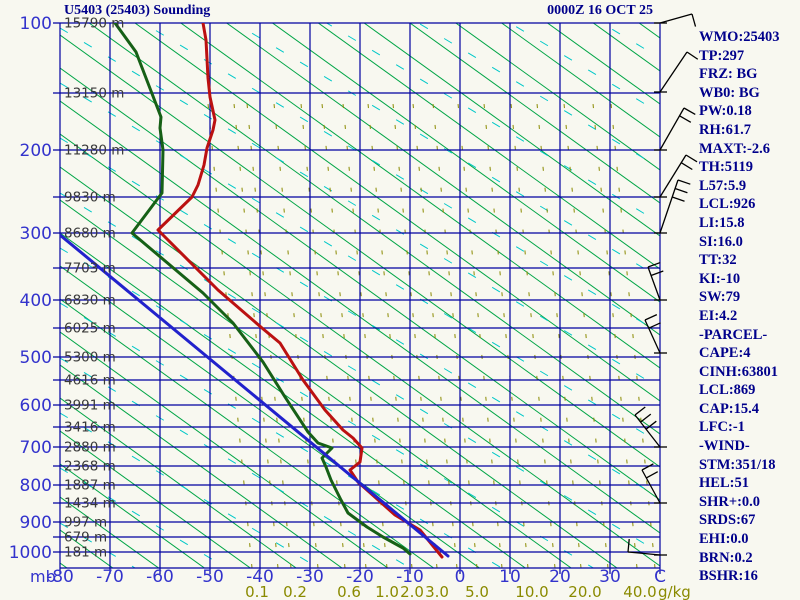 This screenshot has width=800, height=600. Describe the element at coordinates (90, 428) in the screenshot. I see `height-label: 3416 m` at that location.